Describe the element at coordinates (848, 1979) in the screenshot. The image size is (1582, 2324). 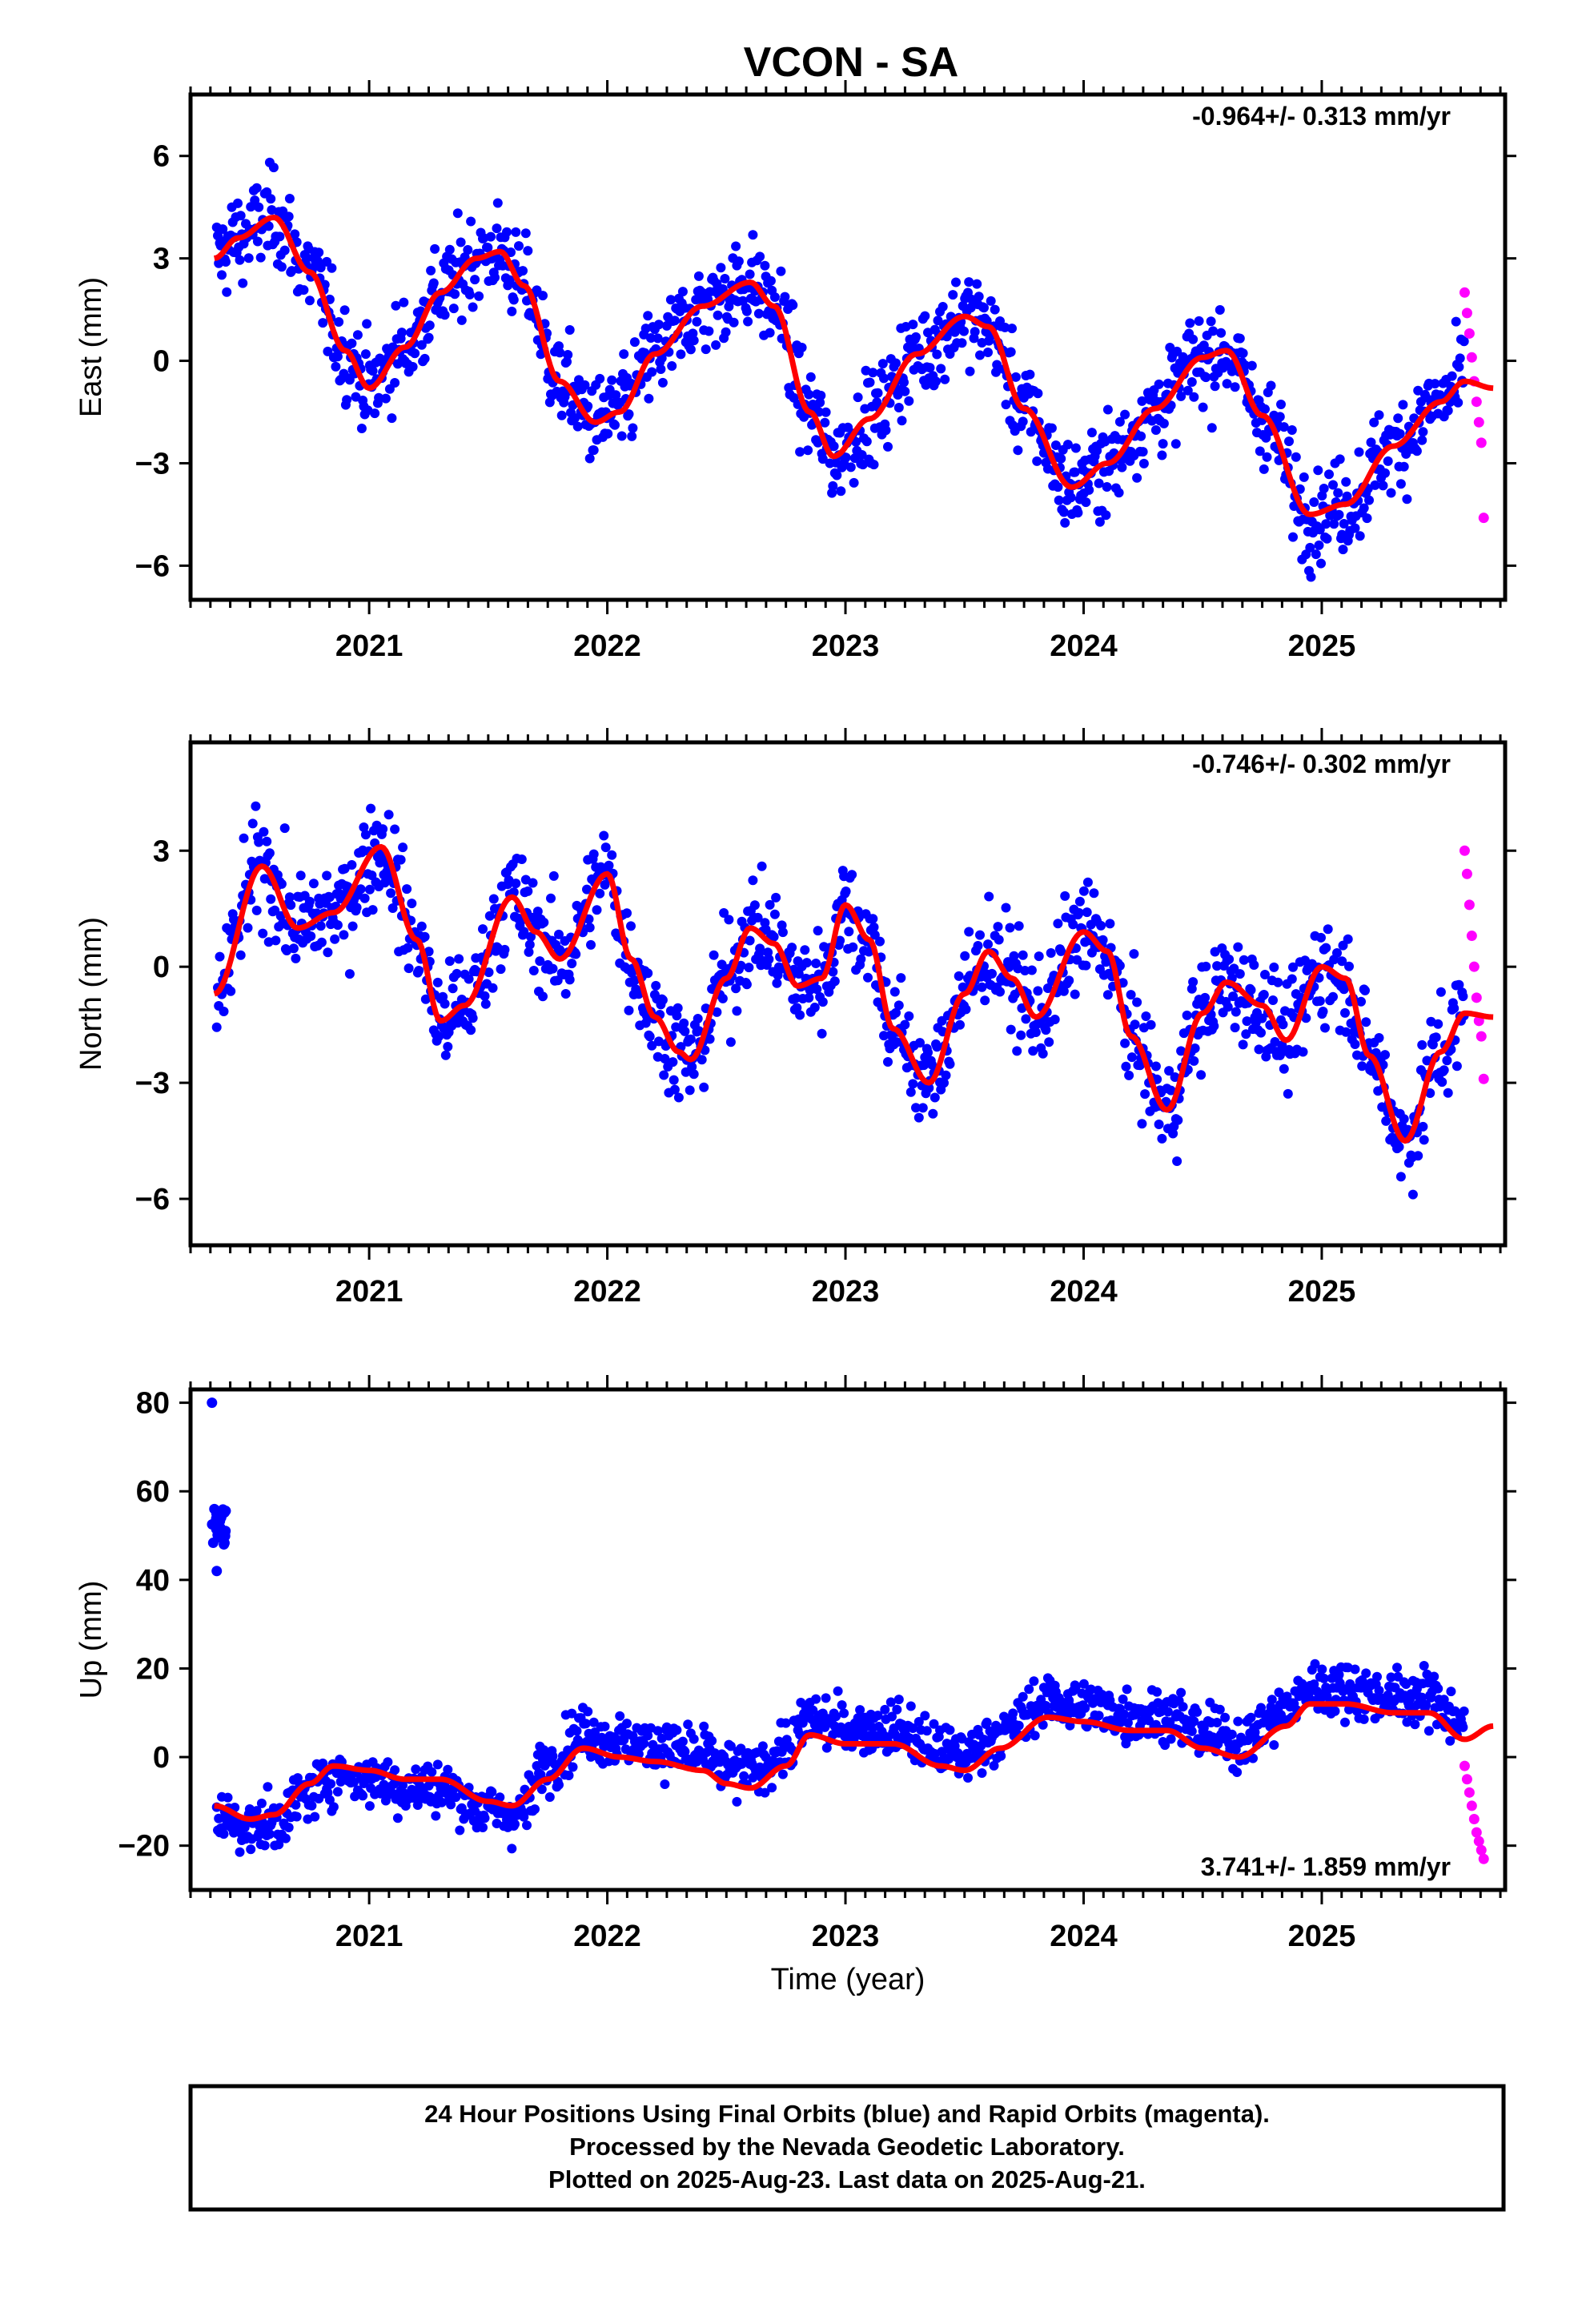
I see `x-axis-label: Time (year)` at that location.